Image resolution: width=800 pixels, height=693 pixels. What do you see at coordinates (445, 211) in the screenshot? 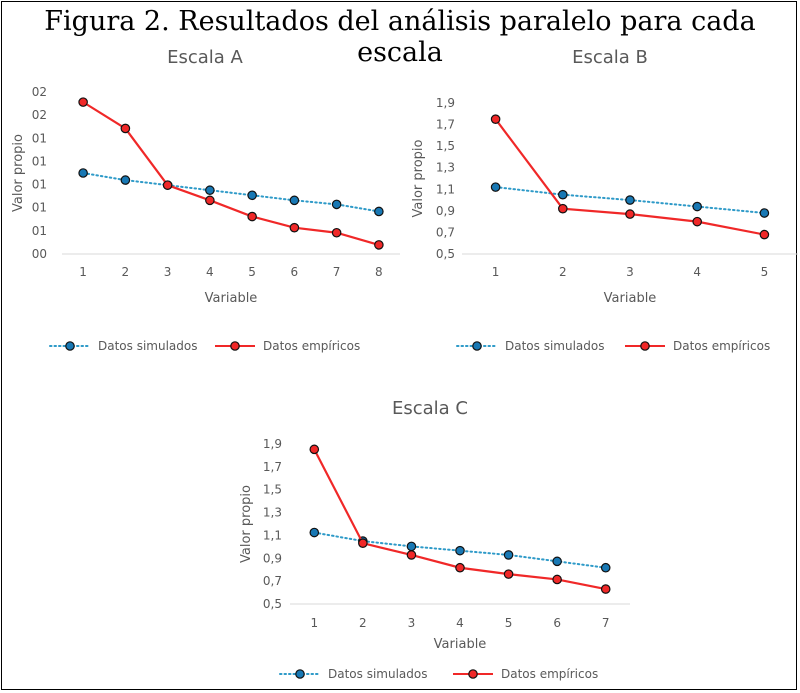
I see `y-tick-label: 0,9` at bounding box center [445, 211].